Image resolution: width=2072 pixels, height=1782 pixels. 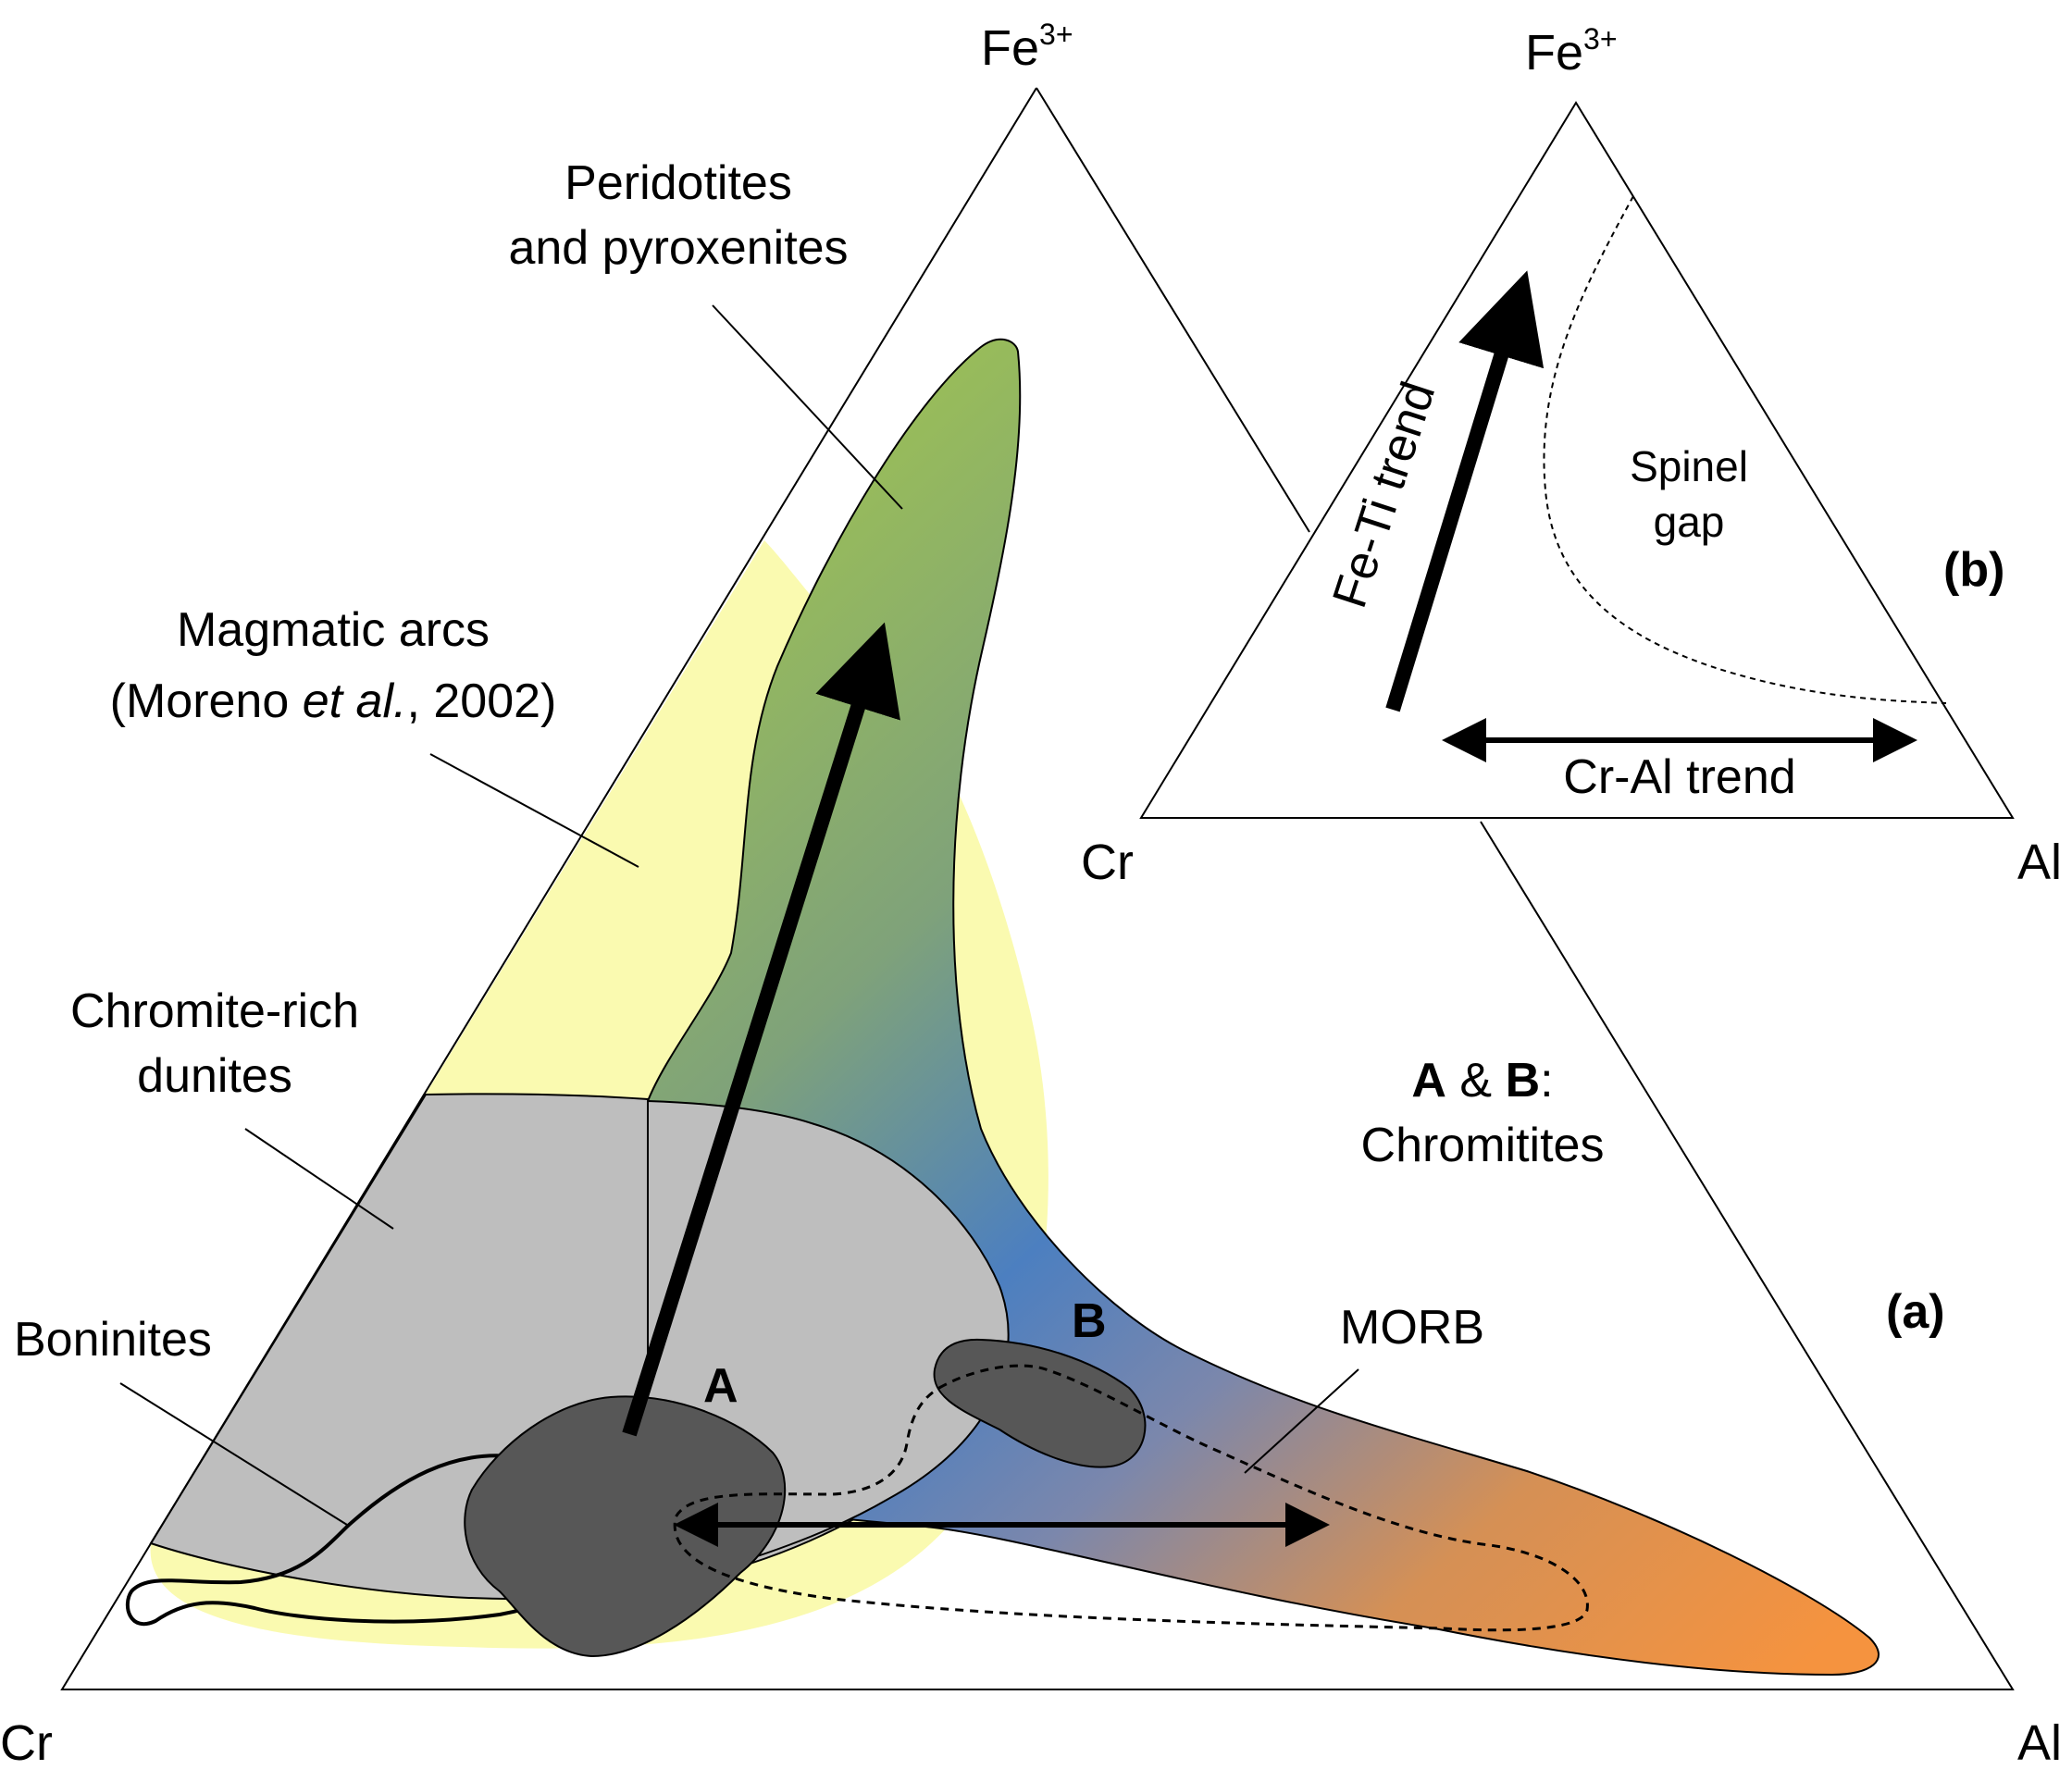 I want to click on main-vertex-top-label: Fe3+, so click(x=1027, y=47).